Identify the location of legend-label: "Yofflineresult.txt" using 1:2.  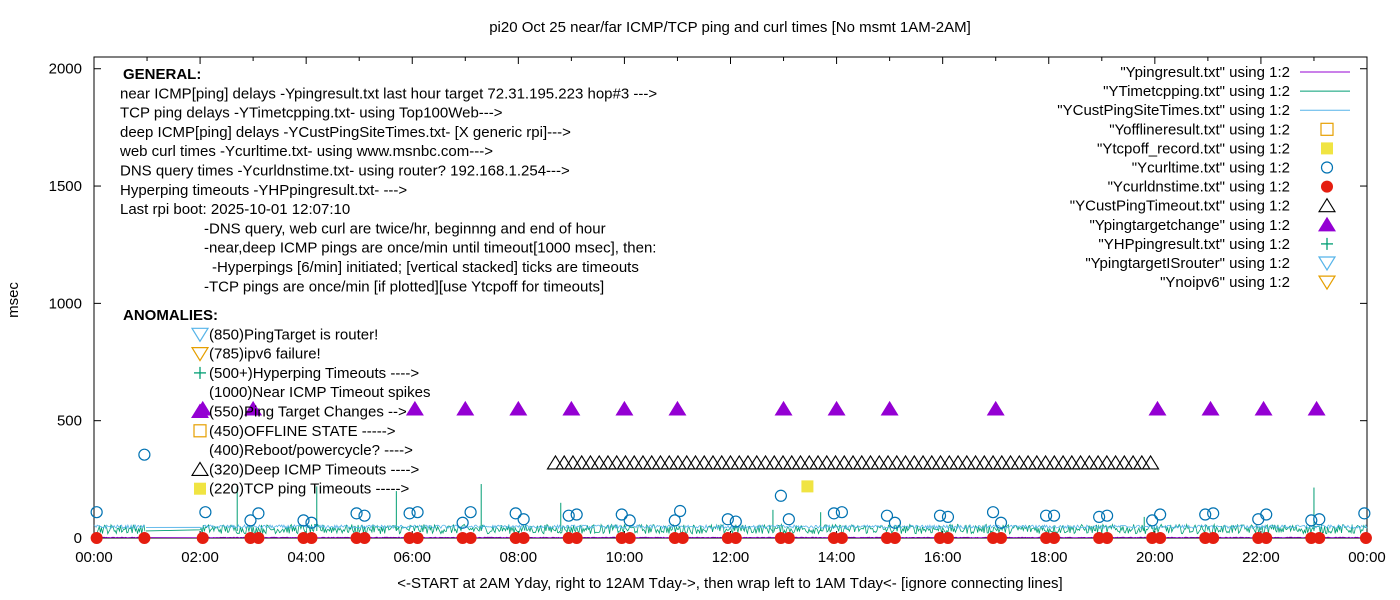
(1199, 129).